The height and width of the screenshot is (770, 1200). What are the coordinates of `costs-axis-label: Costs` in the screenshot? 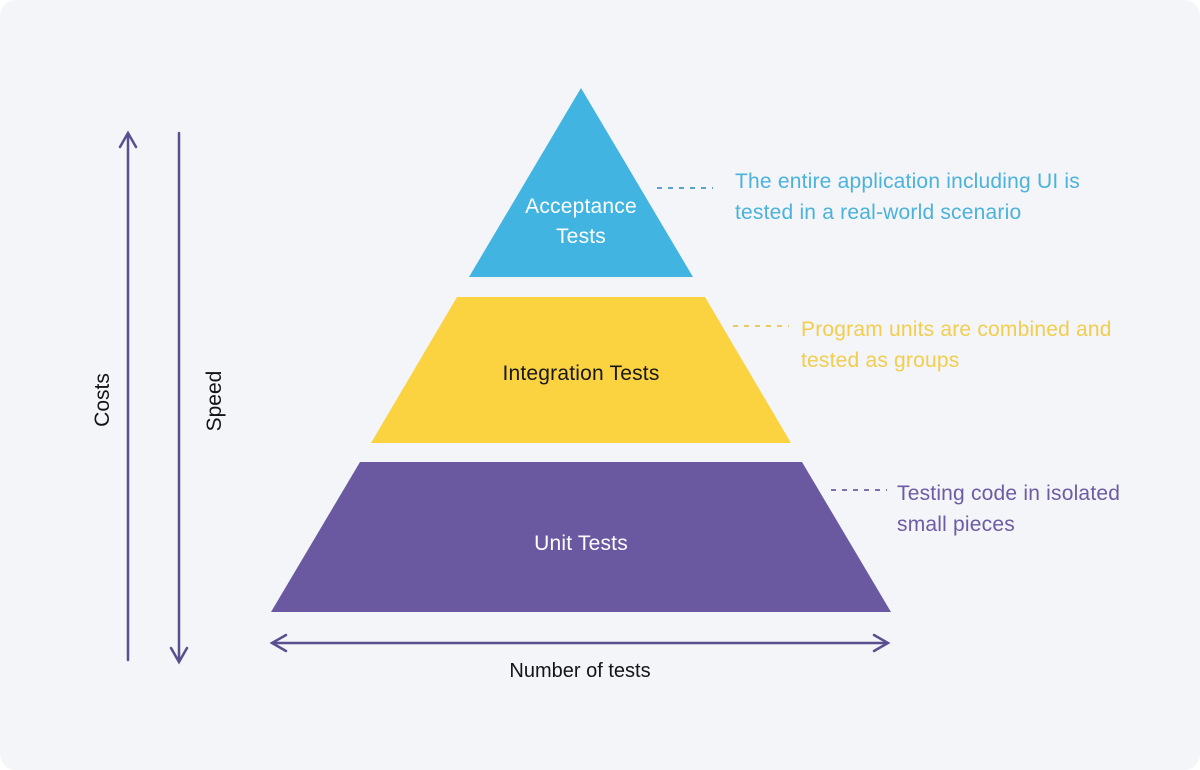 It's located at (102, 400).